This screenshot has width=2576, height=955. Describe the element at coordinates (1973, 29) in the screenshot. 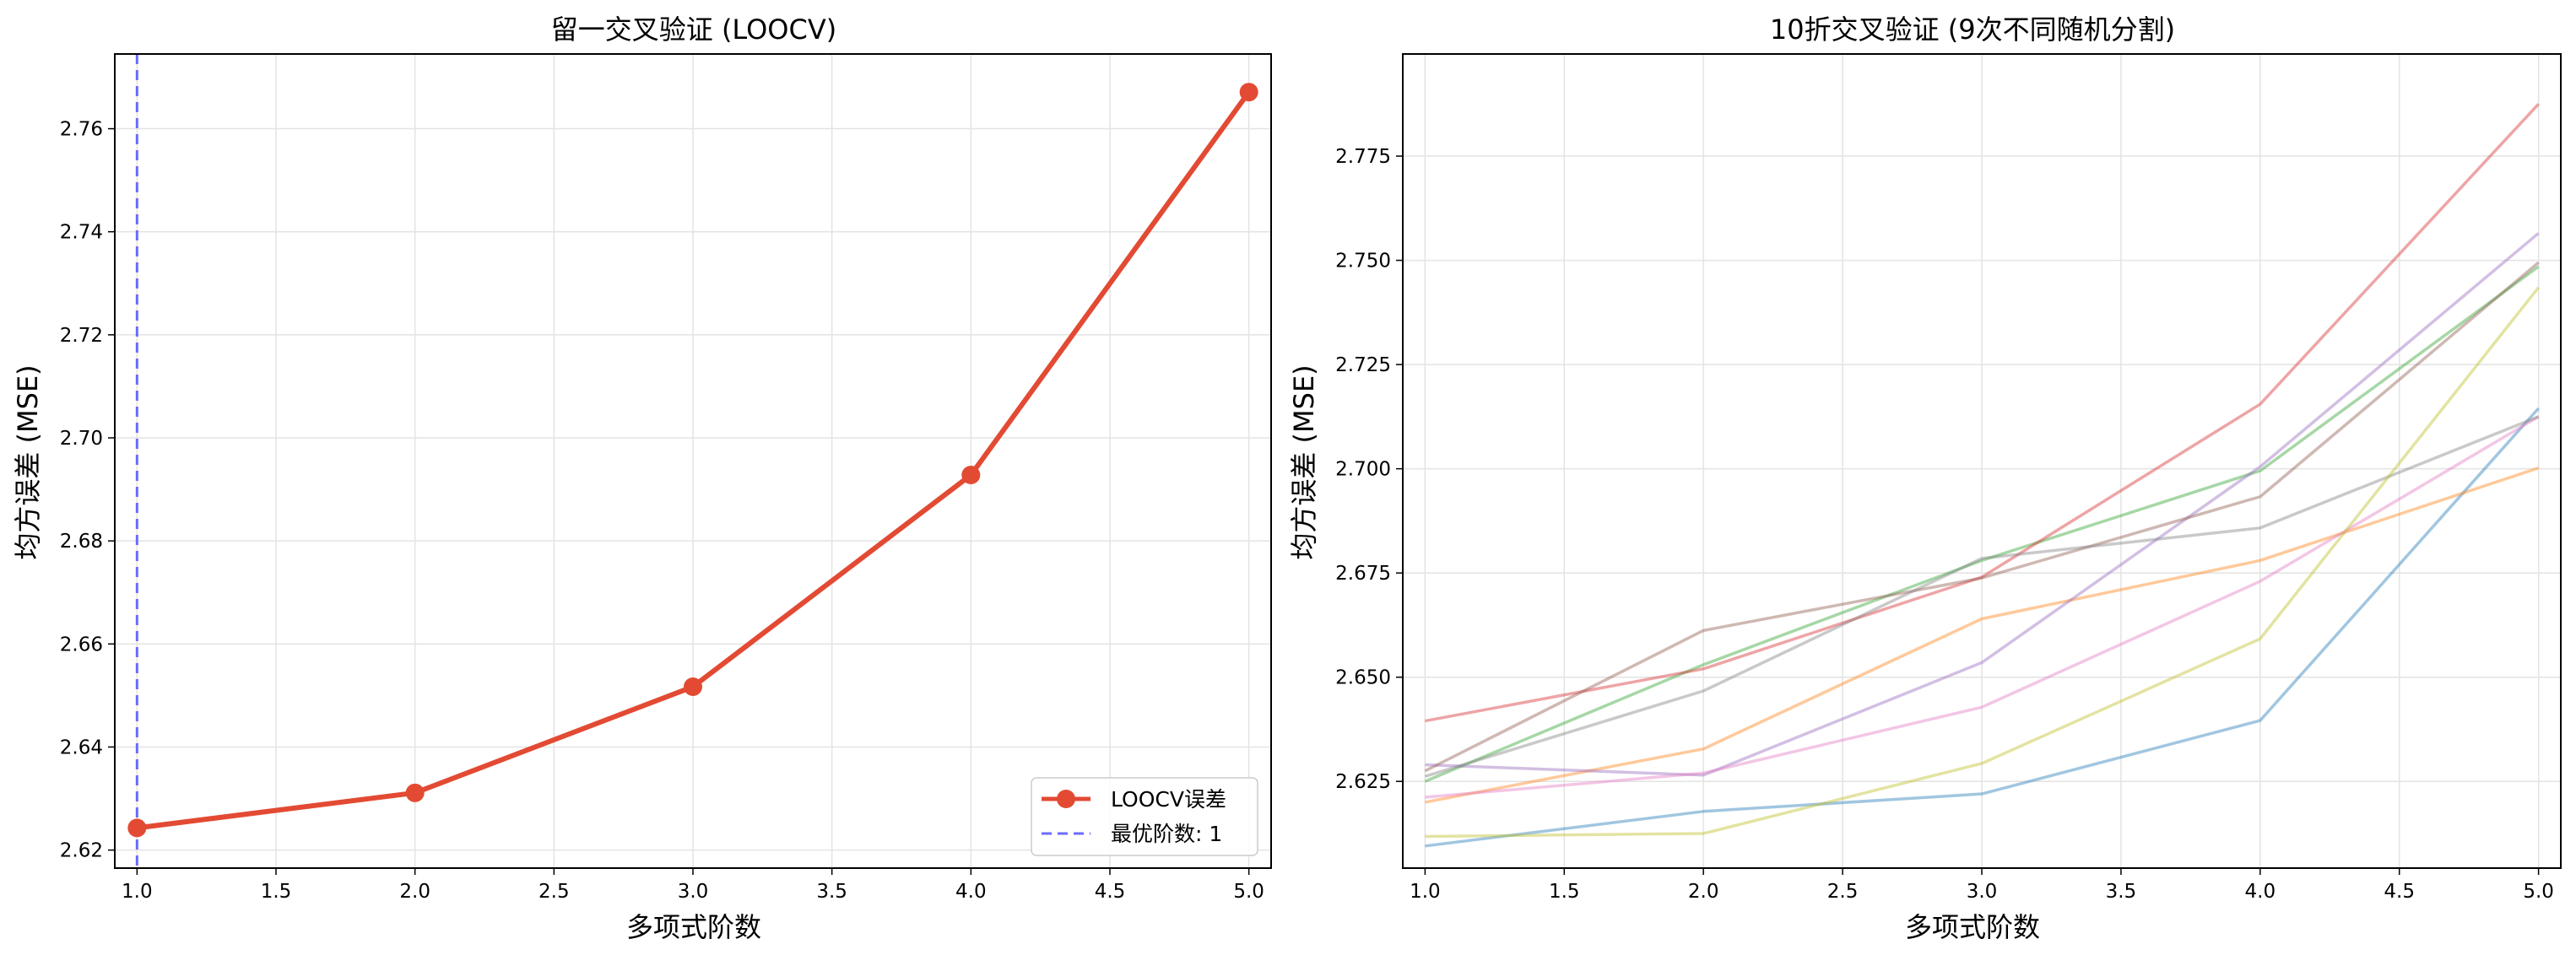

I see `chart-title: 10折交叉验证 (9次不同随机分割)` at that location.